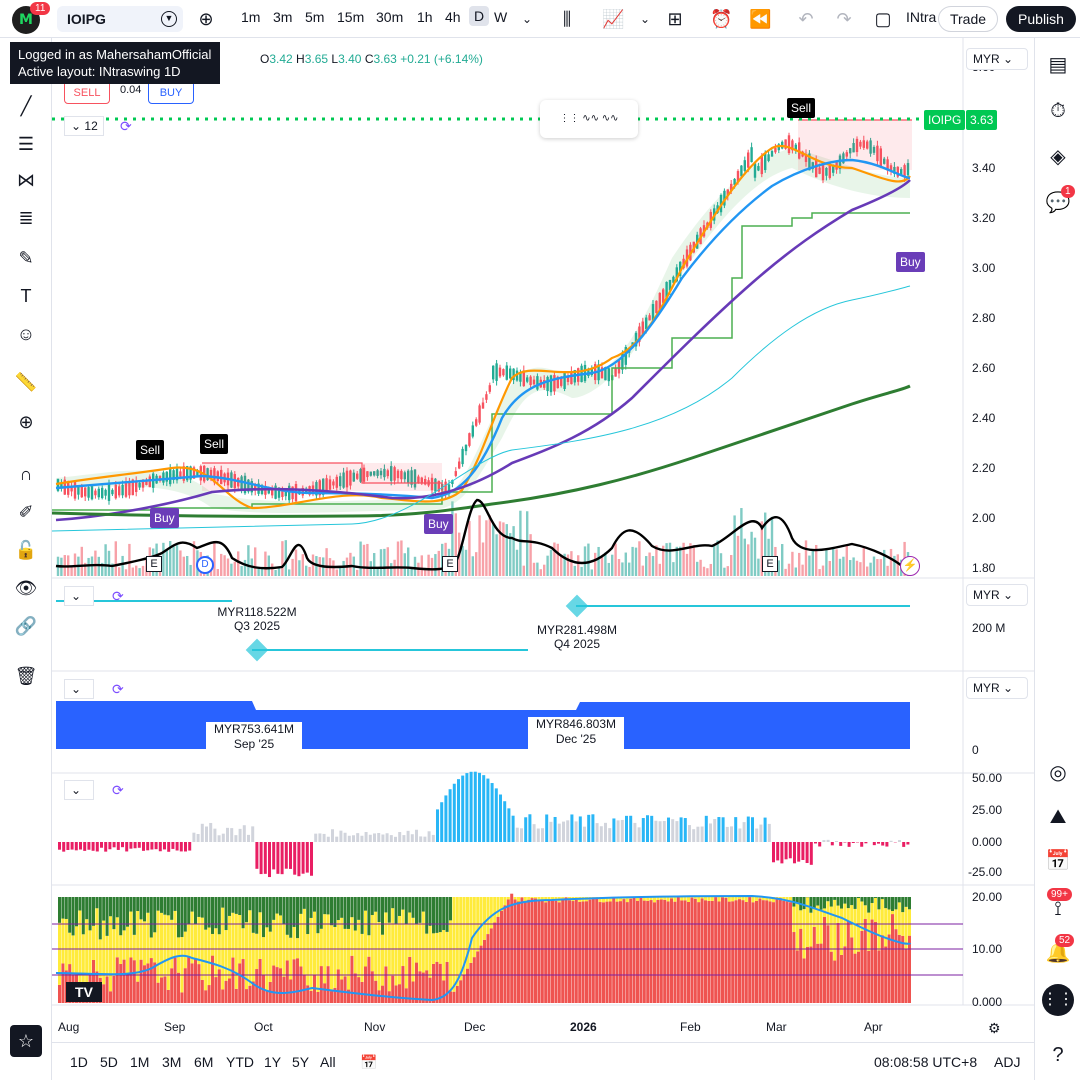 Image resolution: width=1080 pixels, height=1080 pixels. What do you see at coordinates (84, 126) in the screenshot?
I see `collapse-legend-button: ⌄ 12` at bounding box center [84, 126].